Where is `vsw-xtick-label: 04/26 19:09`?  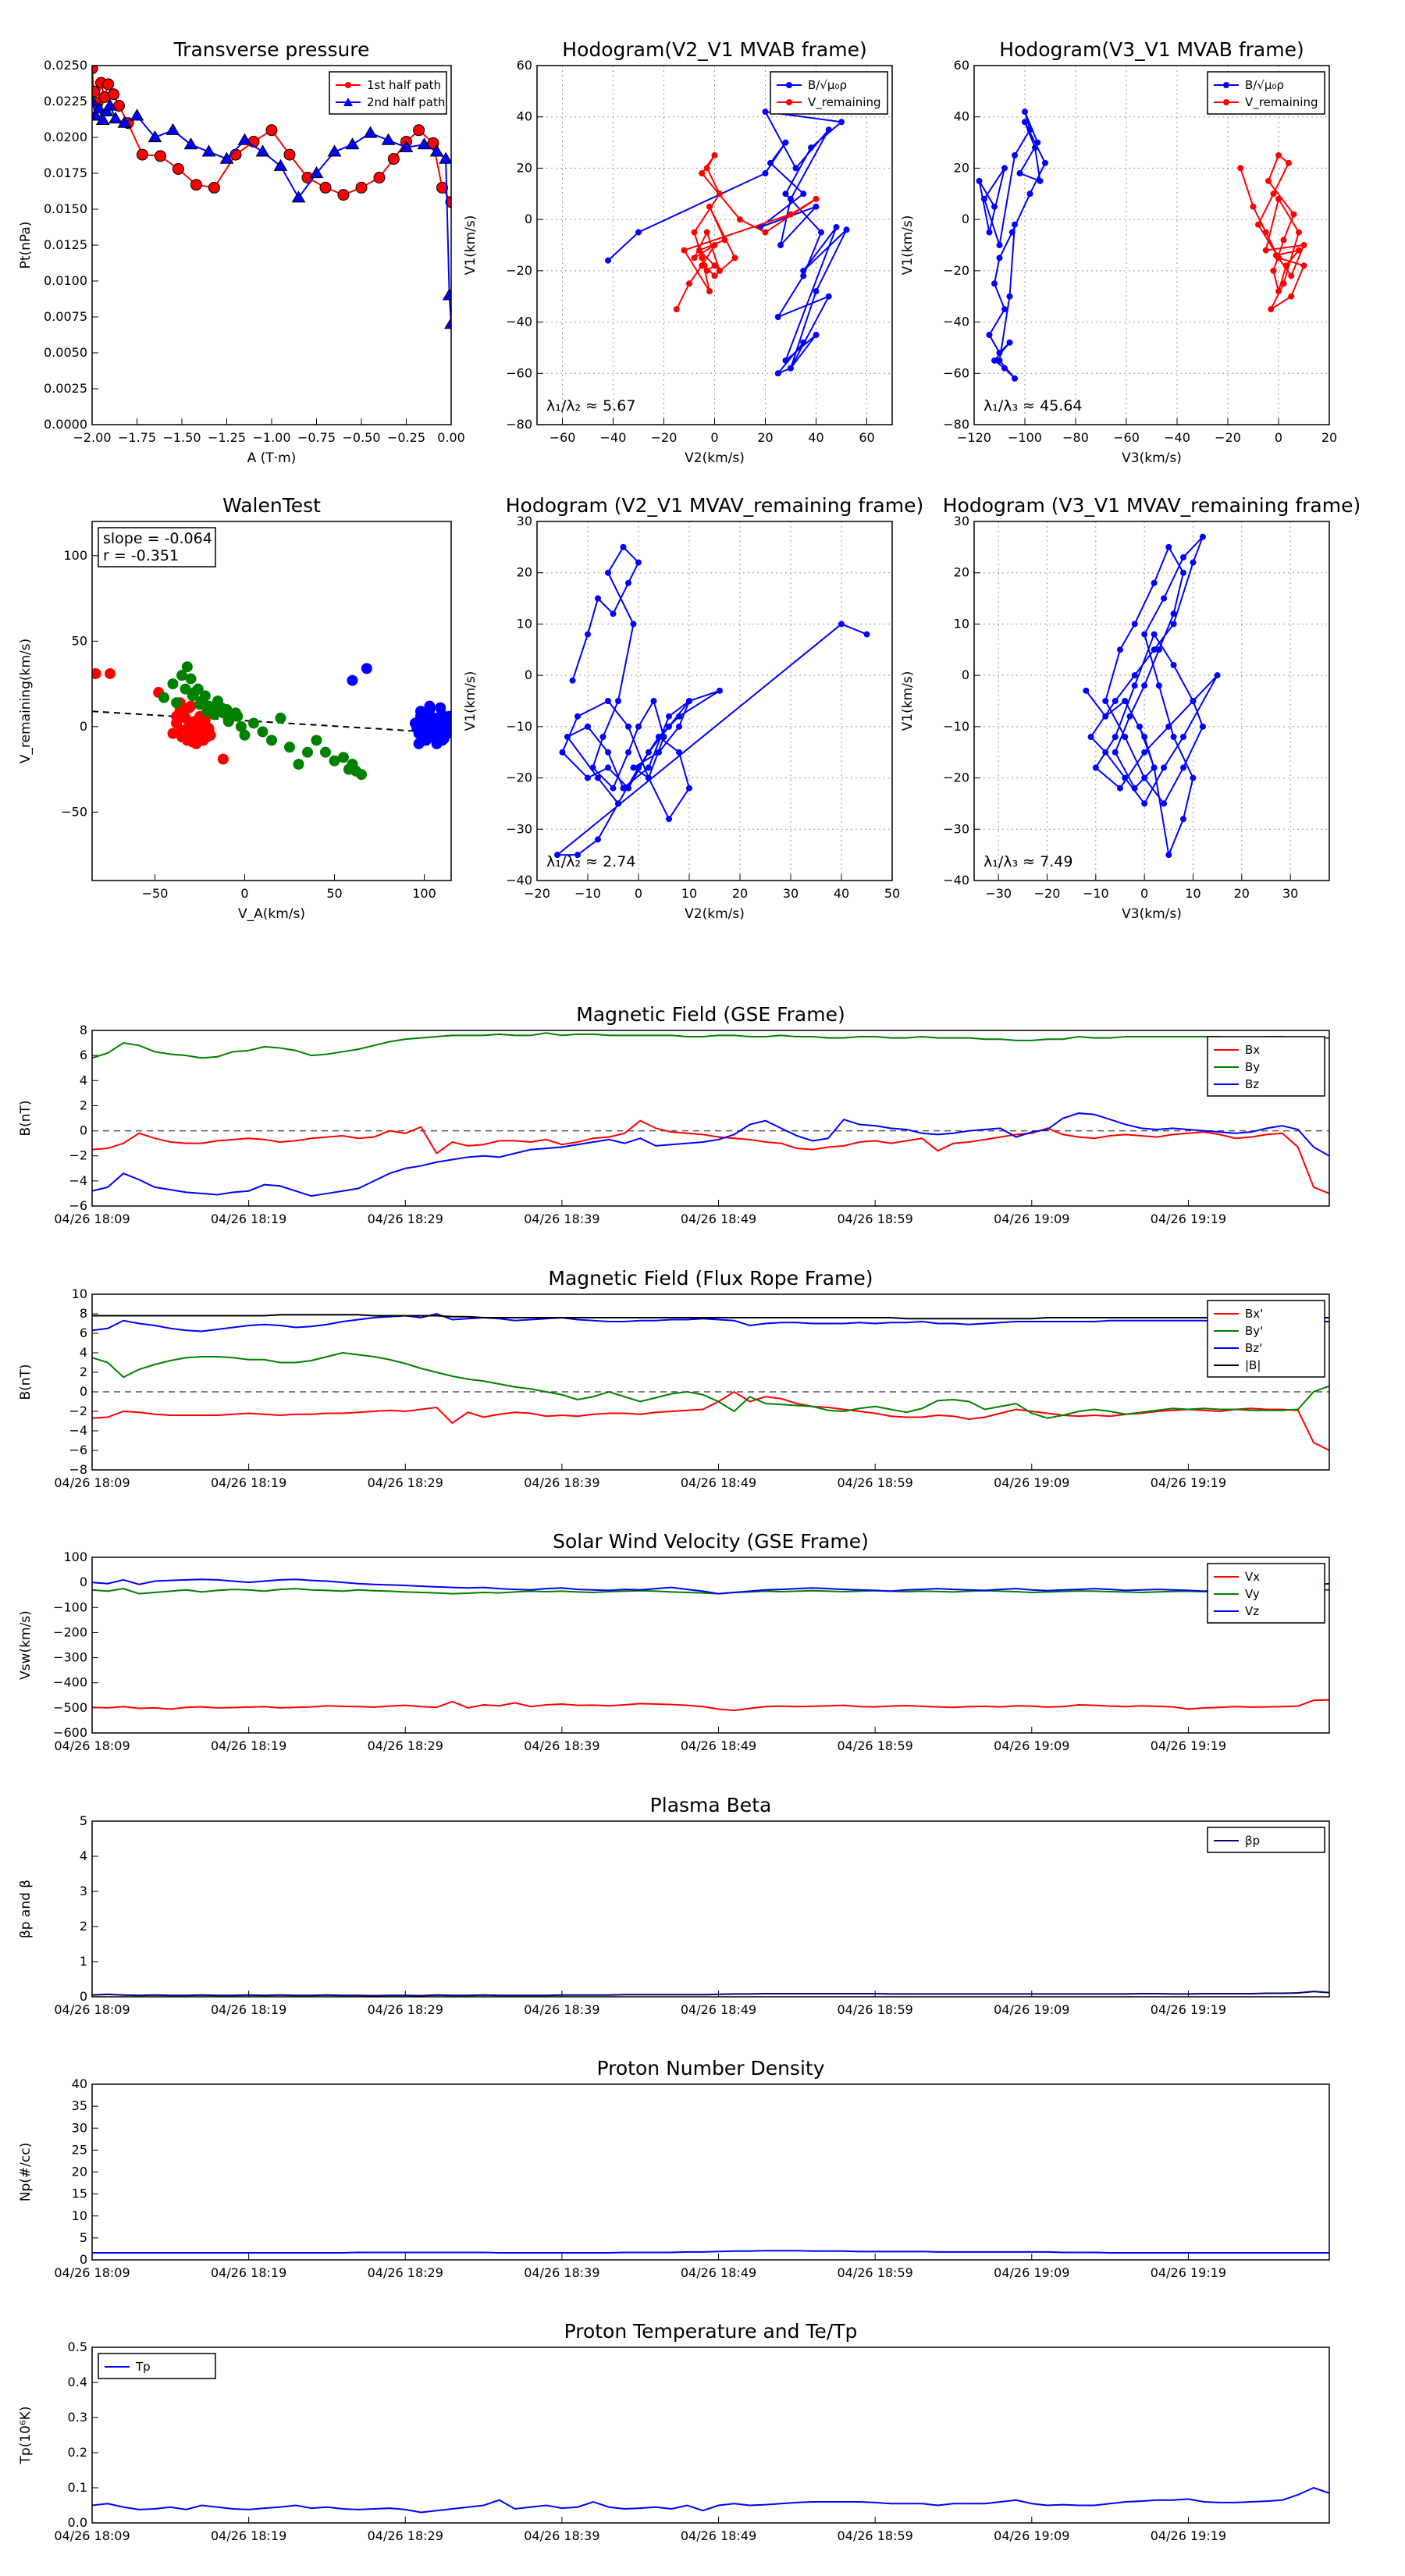 vsw-xtick-label: 04/26 19:09 is located at coordinates (1031, 1745).